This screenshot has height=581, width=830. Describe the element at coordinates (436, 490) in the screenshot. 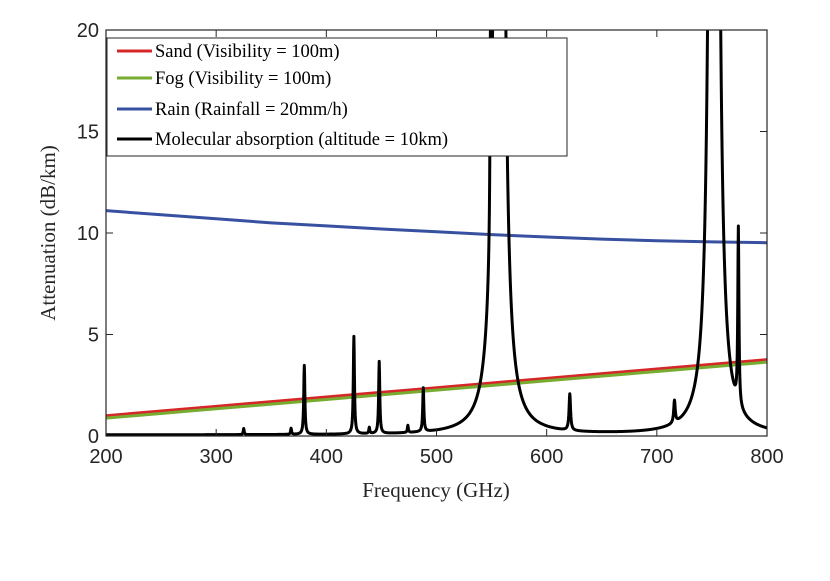

I see `x-axis-title: Frequency (GHz)` at that location.